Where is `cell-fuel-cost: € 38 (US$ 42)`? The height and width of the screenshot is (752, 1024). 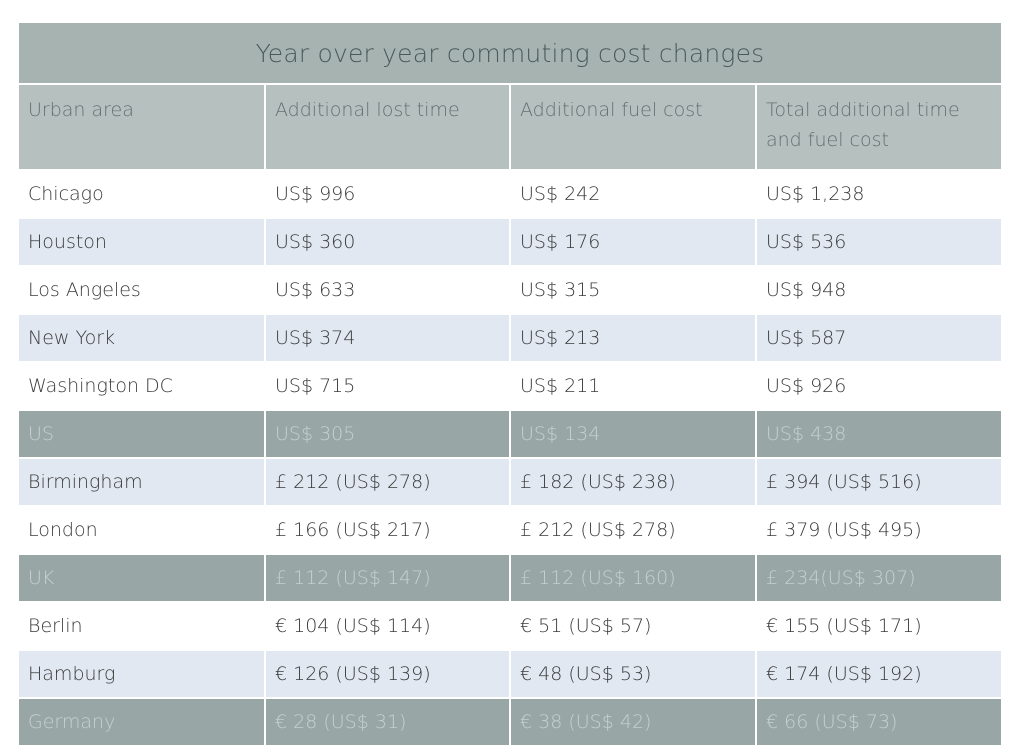
cell-fuel-cost: € 38 (US$ 42) is located at coordinates (633, 722).